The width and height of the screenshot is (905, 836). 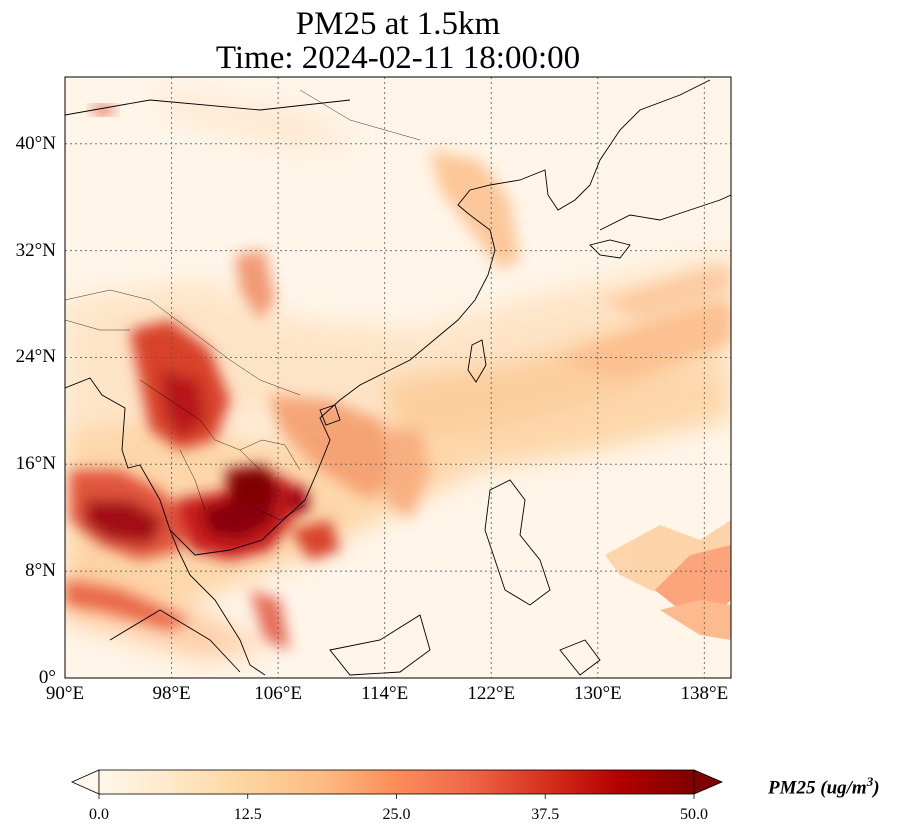 What do you see at coordinates (398, 24) in the screenshot?
I see `chart-title: PM25 at 1.5km` at bounding box center [398, 24].